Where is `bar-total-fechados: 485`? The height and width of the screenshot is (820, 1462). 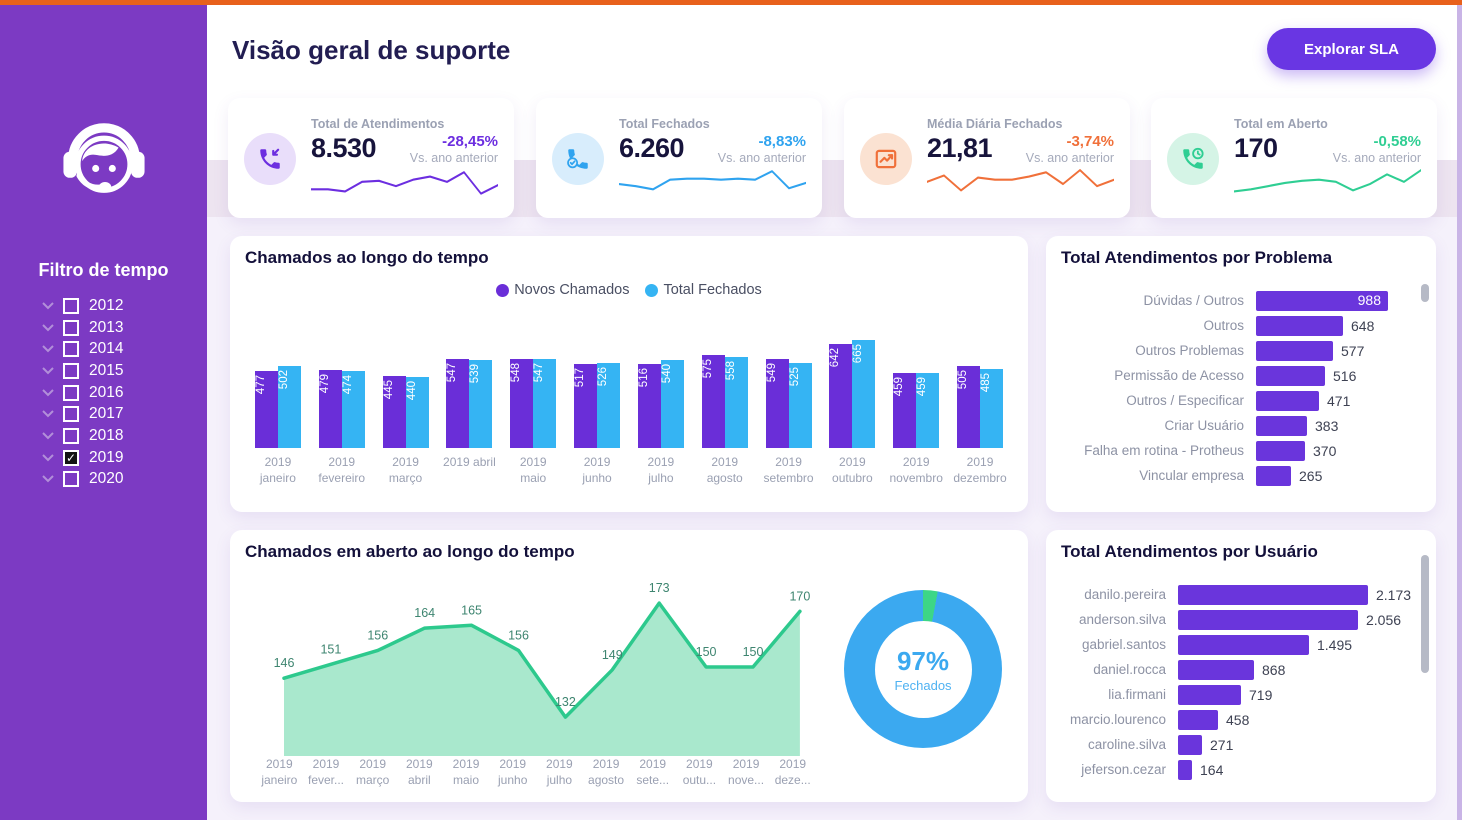
bar-total-fechados: 485 is located at coordinates (992, 408).